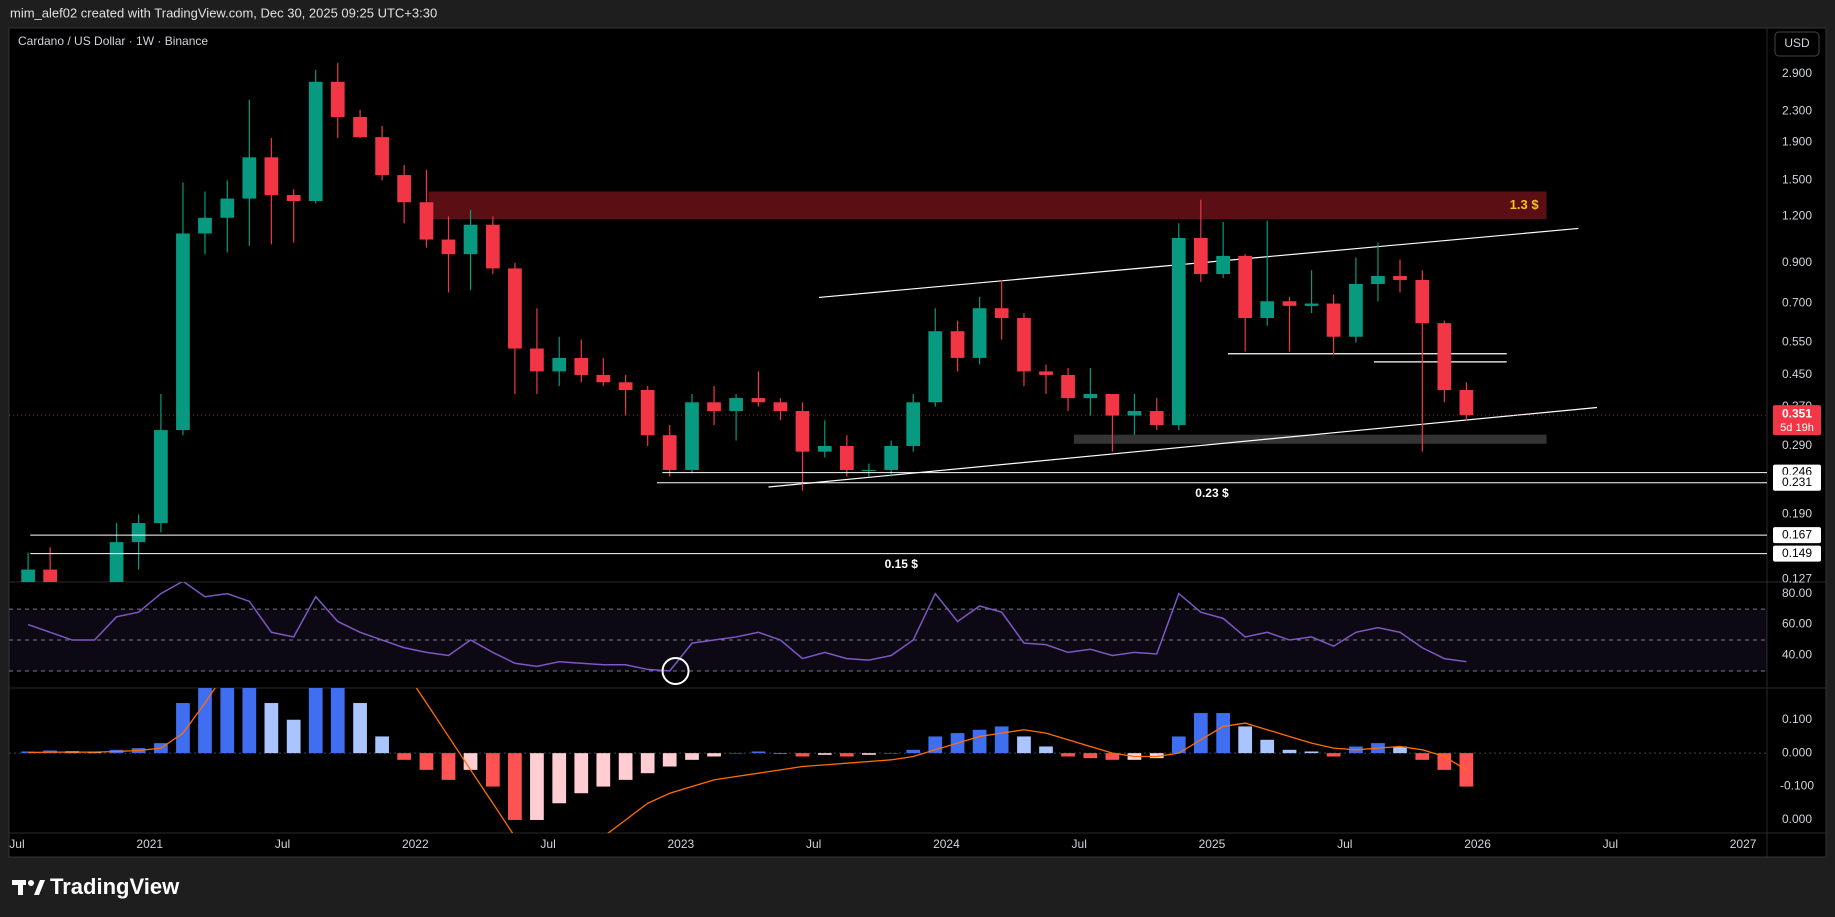 The width and height of the screenshot is (1835, 917). Describe the element at coordinates (1797, 535) in the screenshot. I see `level-box` at that location.